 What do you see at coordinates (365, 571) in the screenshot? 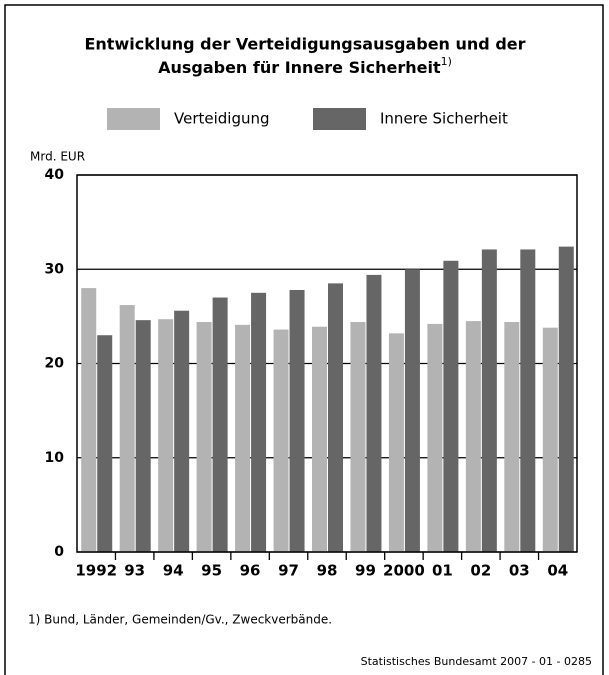
I see `x-tick-label: 99` at bounding box center [365, 571].